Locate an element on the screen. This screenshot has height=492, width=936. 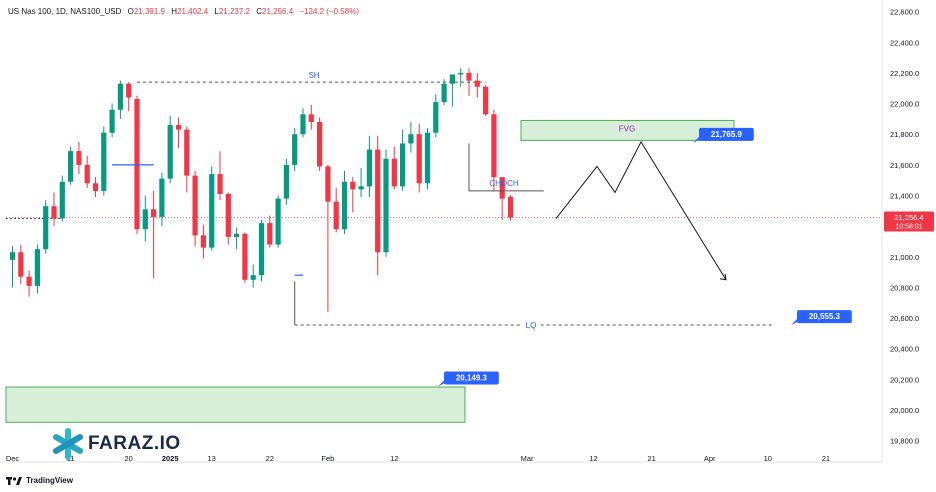
y-tick-label: 22,000.0 is located at coordinates (904, 104).